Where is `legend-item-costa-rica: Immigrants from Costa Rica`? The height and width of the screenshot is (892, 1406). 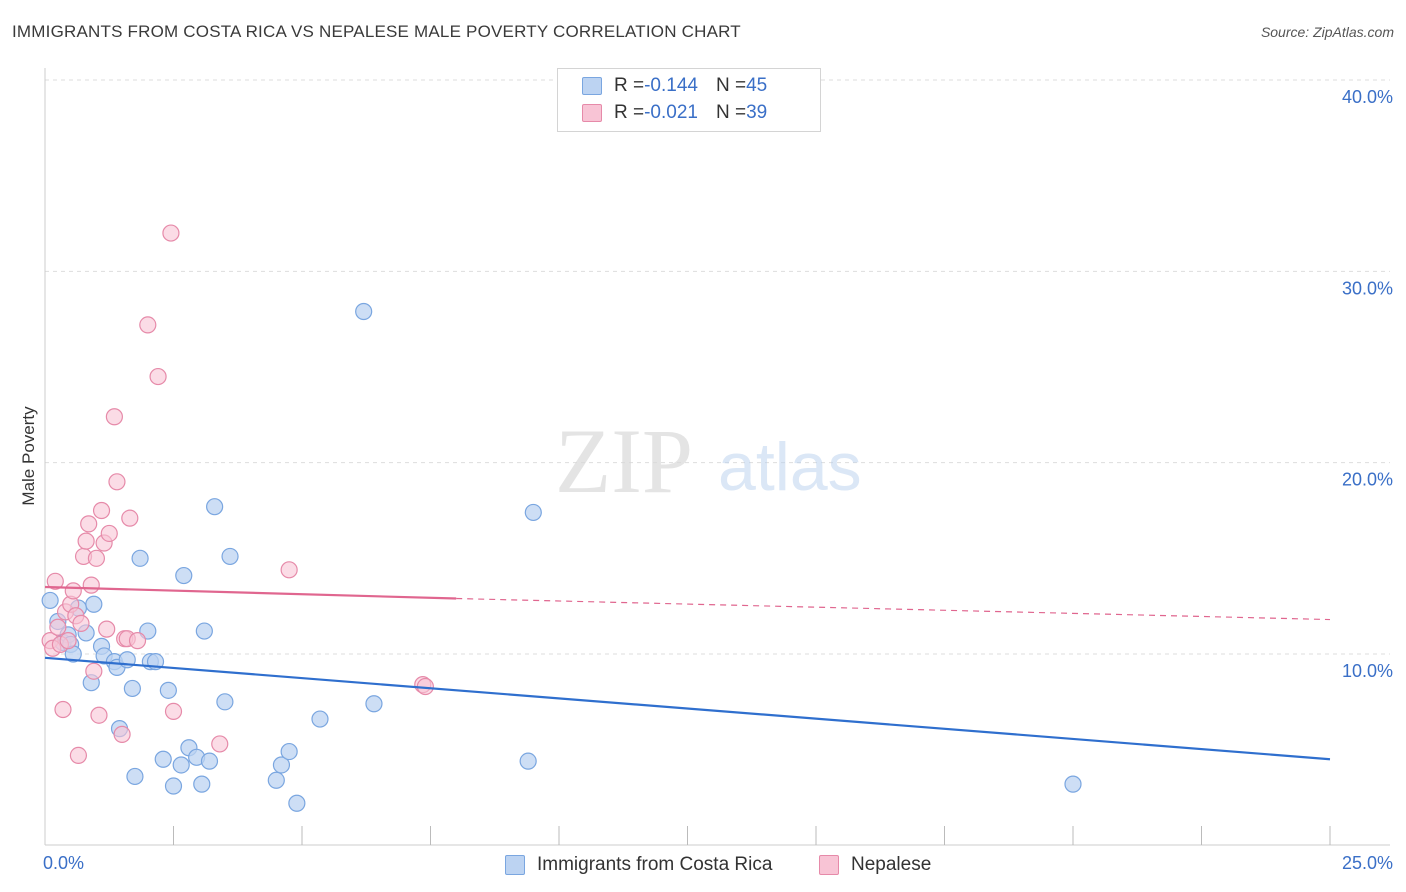
legend-item-costa-rica: Immigrants from Costa Rica is located at coordinates (638, 865).